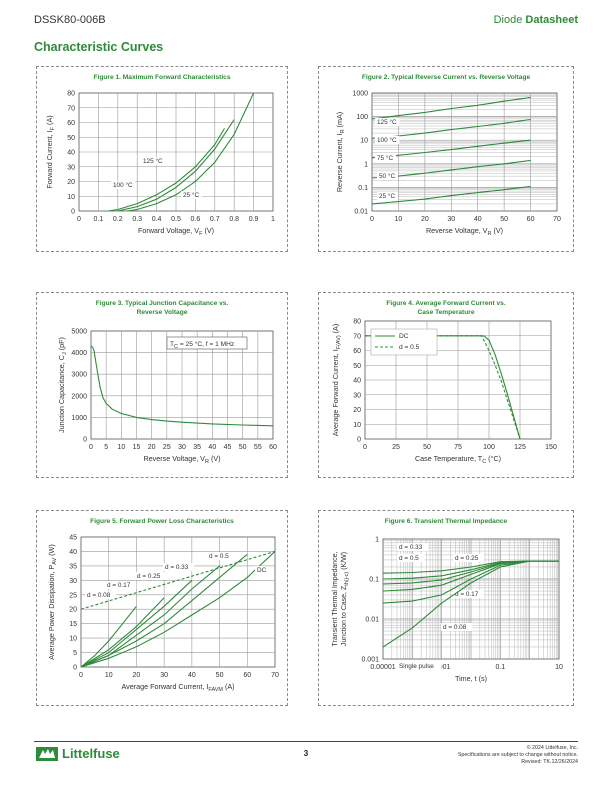 The width and height of the screenshot is (612, 792). What do you see at coordinates (464, 152) in the screenshot?
I see `plot-area` at bounding box center [464, 152].